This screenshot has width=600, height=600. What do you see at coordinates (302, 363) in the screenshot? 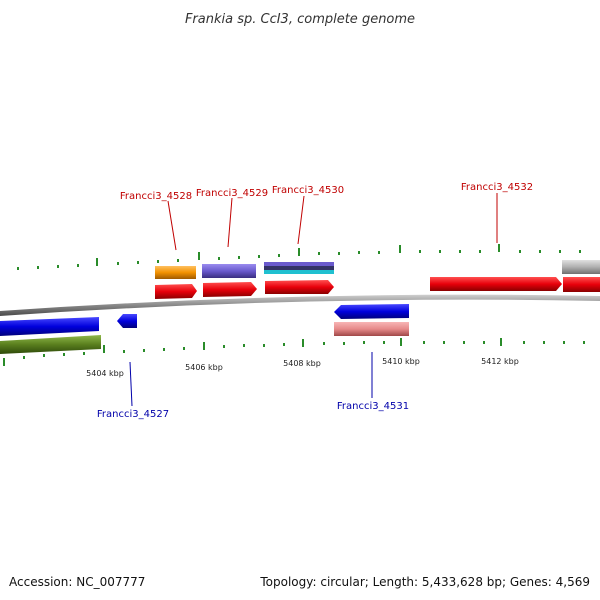
I see `scale-label: 5408 kbp` at bounding box center [302, 363].